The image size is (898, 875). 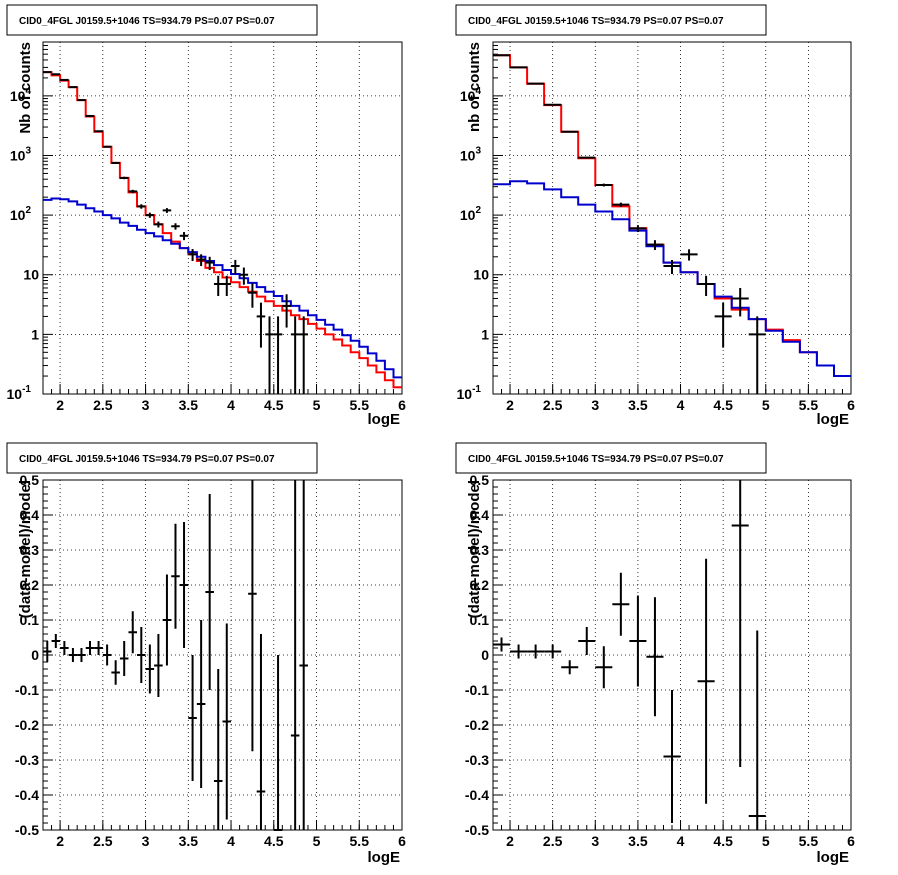 I want to click on y-axis-label: Nb of counts, so click(x=25, y=88).